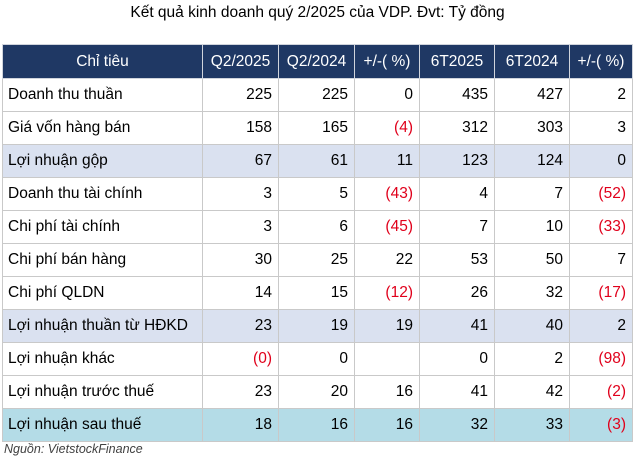 The image size is (635, 466). I want to click on table-row: Chi phí bán hàng 30 25 22 53 50 7, so click(317, 260).